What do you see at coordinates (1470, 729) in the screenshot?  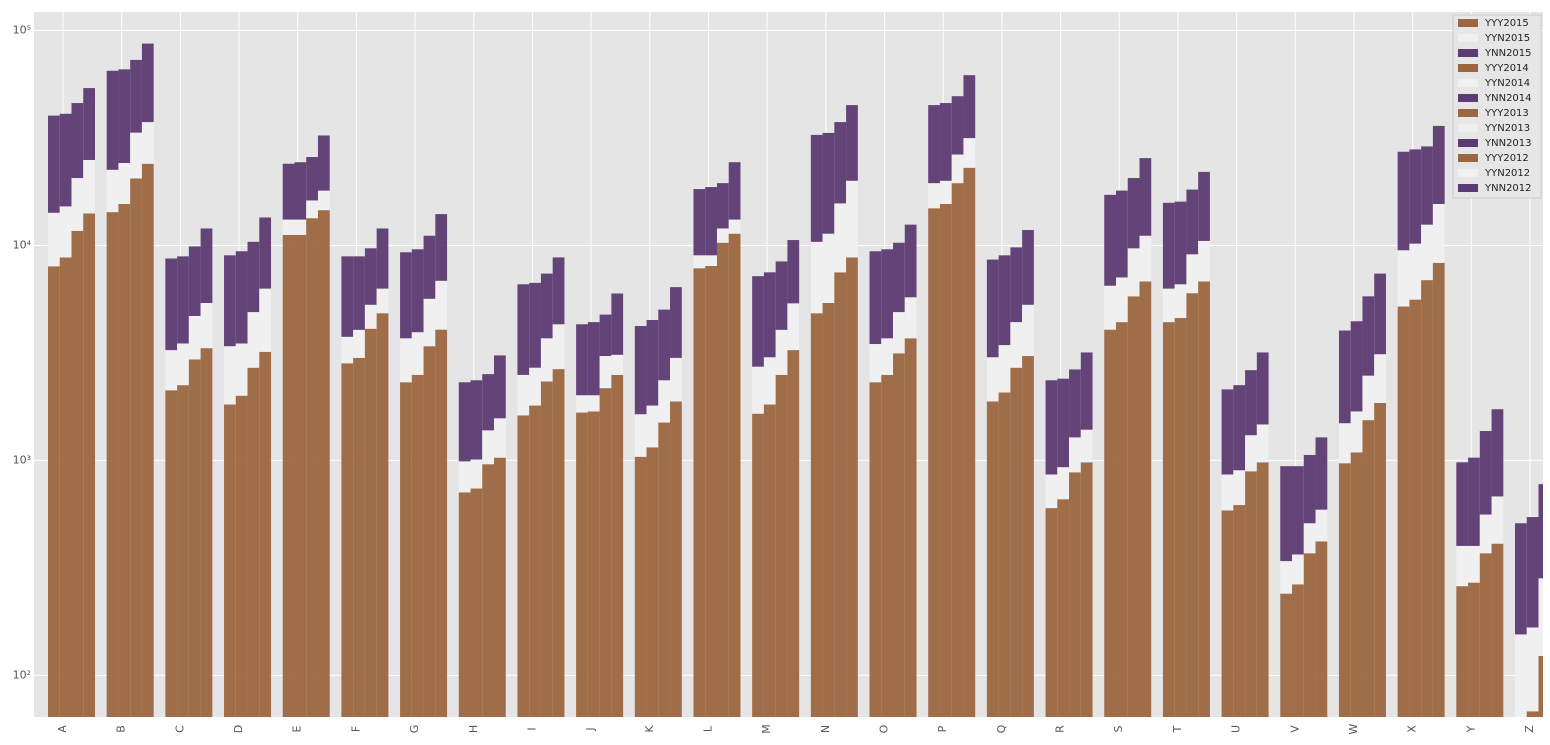 I see `x-tick-label: Y` at bounding box center [1470, 729].